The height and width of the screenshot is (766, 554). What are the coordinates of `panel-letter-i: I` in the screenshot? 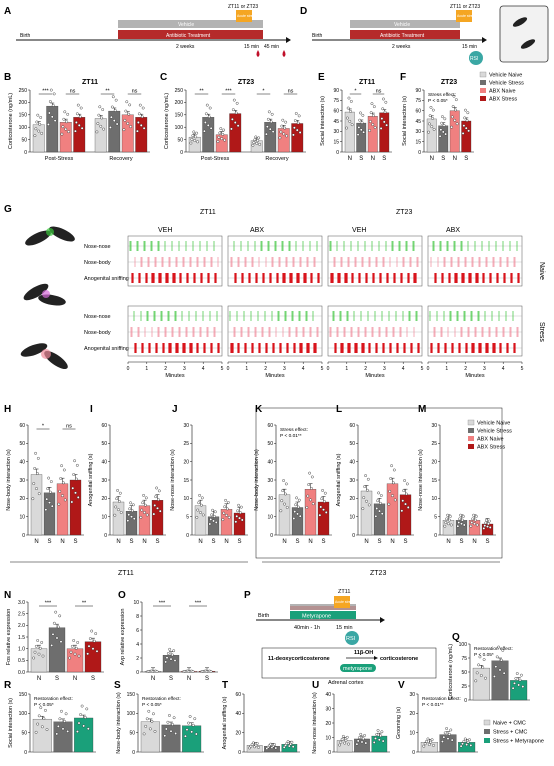 It's located at (91, 409).